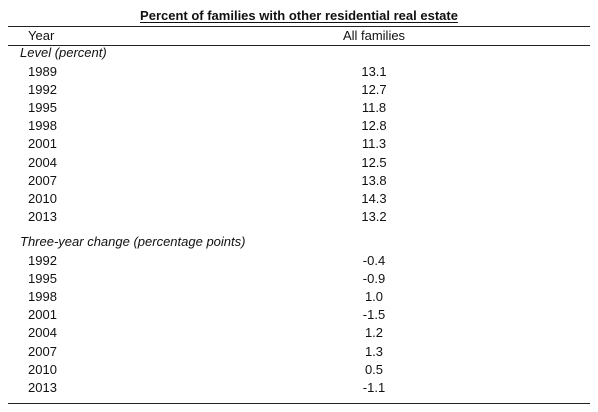 The width and height of the screenshot is (598, 412). Describe the element at coordinates (374, 315) in the screenshot. I see `row-value: -1.5` at that location.